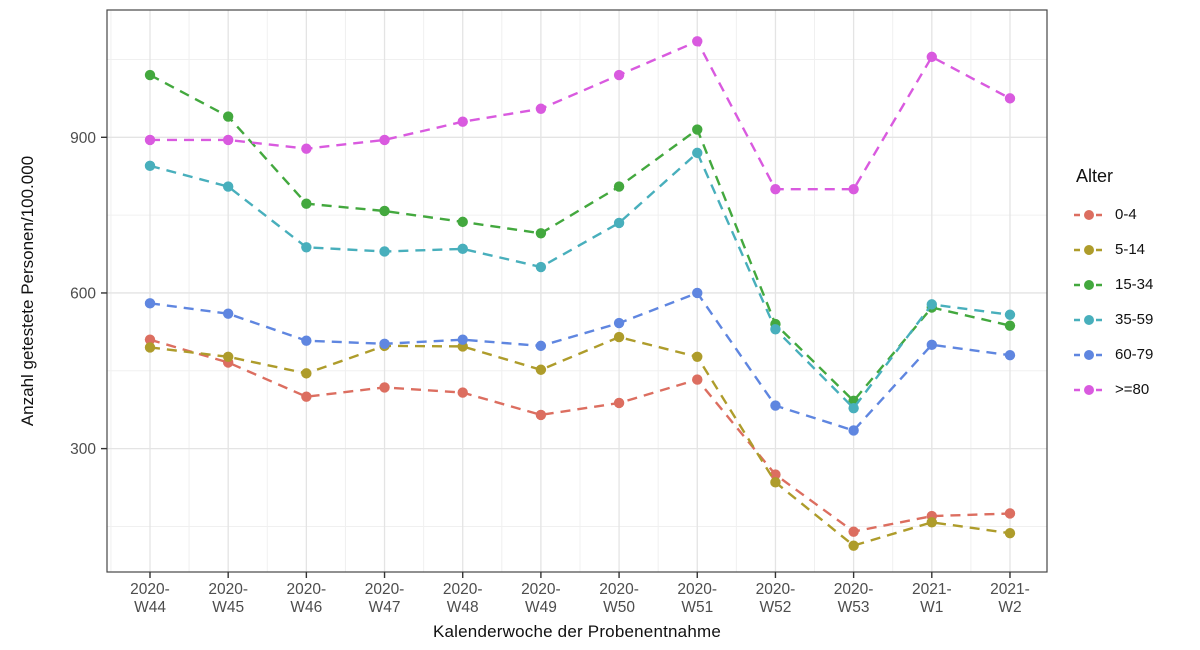  I want to click on data-point-15-34-2020-W47, so click(384, 211).